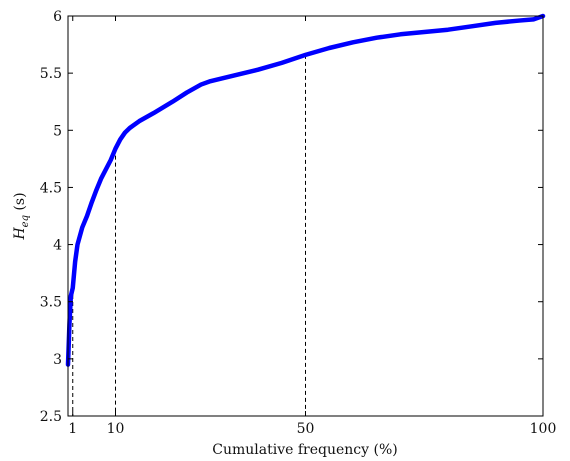 This screenshot has height=461, width=570. What do you see at coordinates (57, 17) in the screenshot?
I see `y-tick-label: 6` at bounding box center [57, 17].